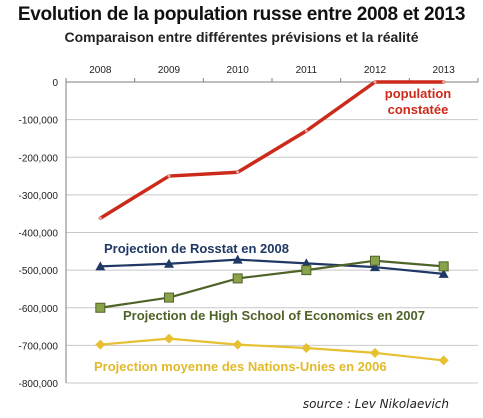 This screenshot has height=418, width=483. What do you see at coordinates (39, 234) in the screenshot?
I see `y-tick-label: -400,000` at bounding box center [39, 234].